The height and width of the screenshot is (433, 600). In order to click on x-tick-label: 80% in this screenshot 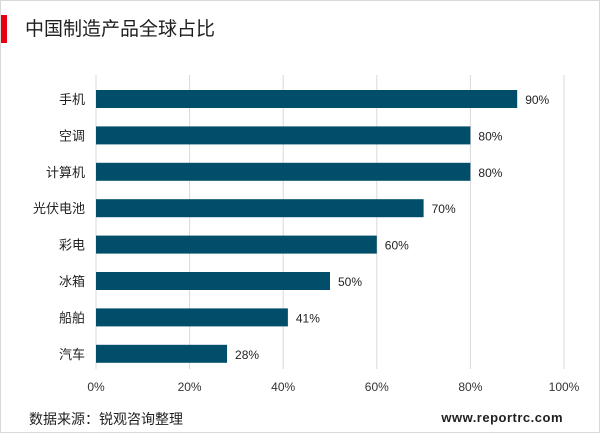, I will do `click(470, 387)`.